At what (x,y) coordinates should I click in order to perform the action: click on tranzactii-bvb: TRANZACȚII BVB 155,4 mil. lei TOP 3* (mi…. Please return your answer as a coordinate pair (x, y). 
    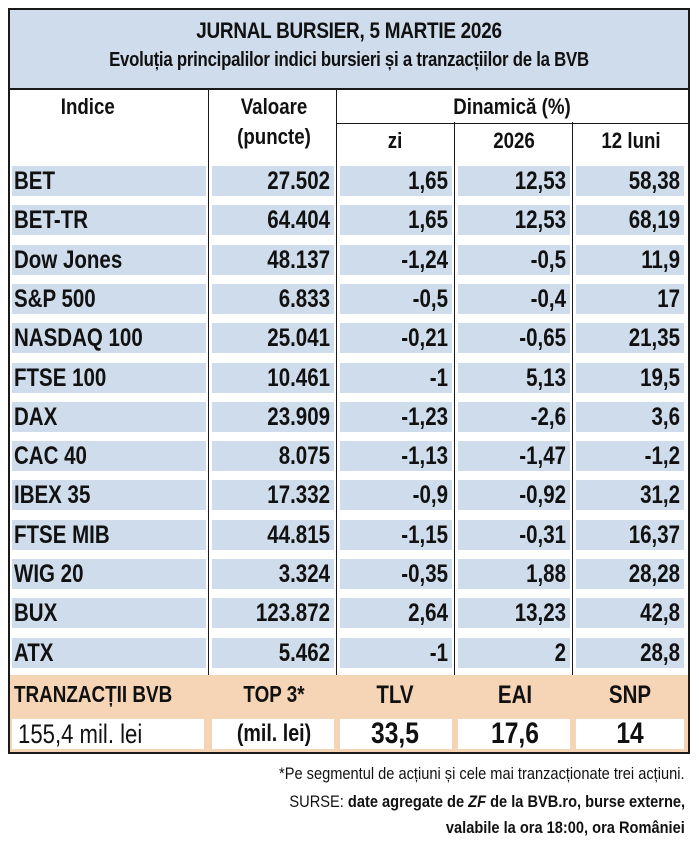
    Looking at the image, I should click on (349, 713).